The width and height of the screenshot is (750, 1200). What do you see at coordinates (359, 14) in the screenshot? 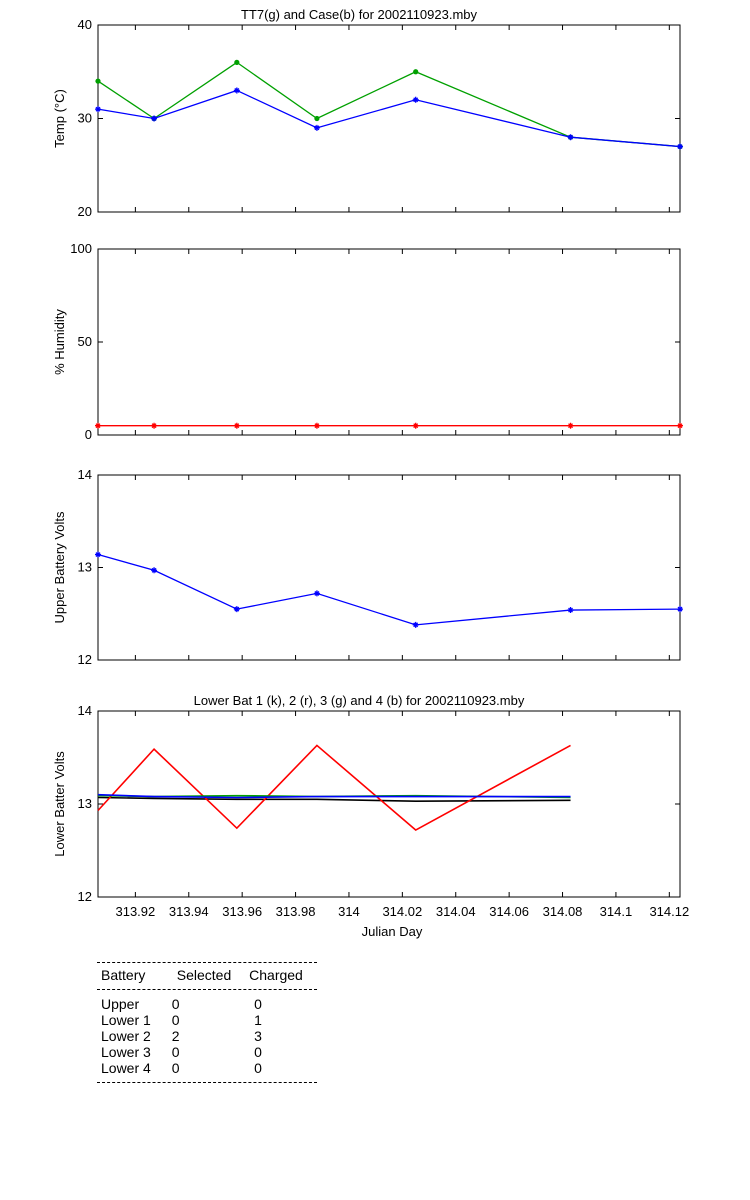
I see `chart-title: TT7(g) and Case(b) for 2002110923.mby` at bounding box center [359, 14].